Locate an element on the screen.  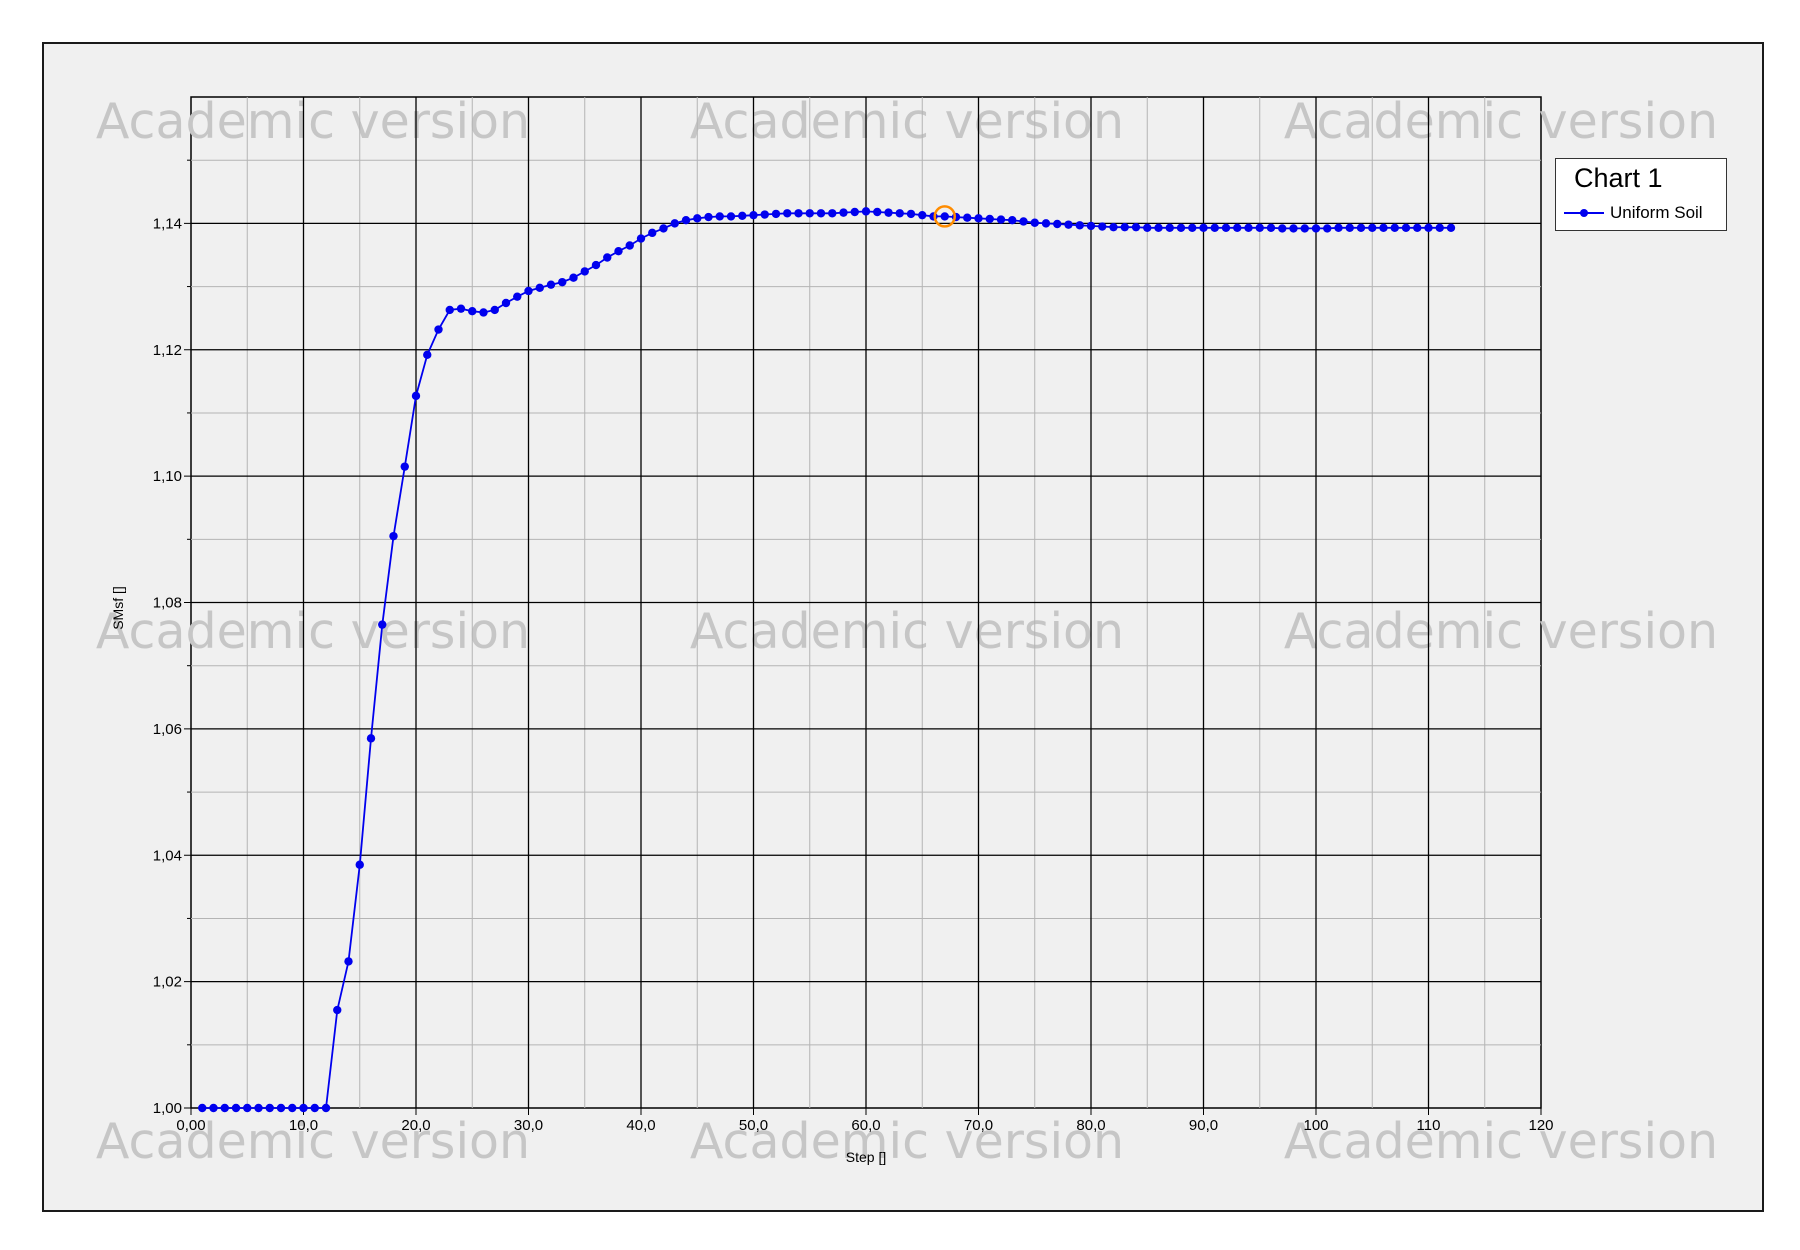
legend-title: Chart 1 is located at coordinates (1618, 178).